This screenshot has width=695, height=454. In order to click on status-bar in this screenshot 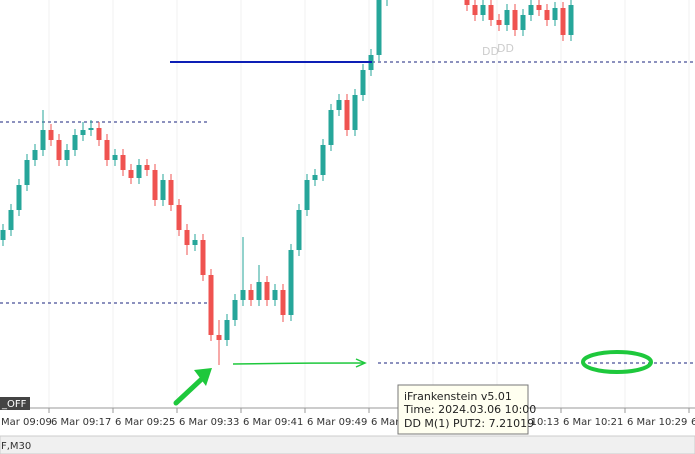, I will do `click(347, 444)`.